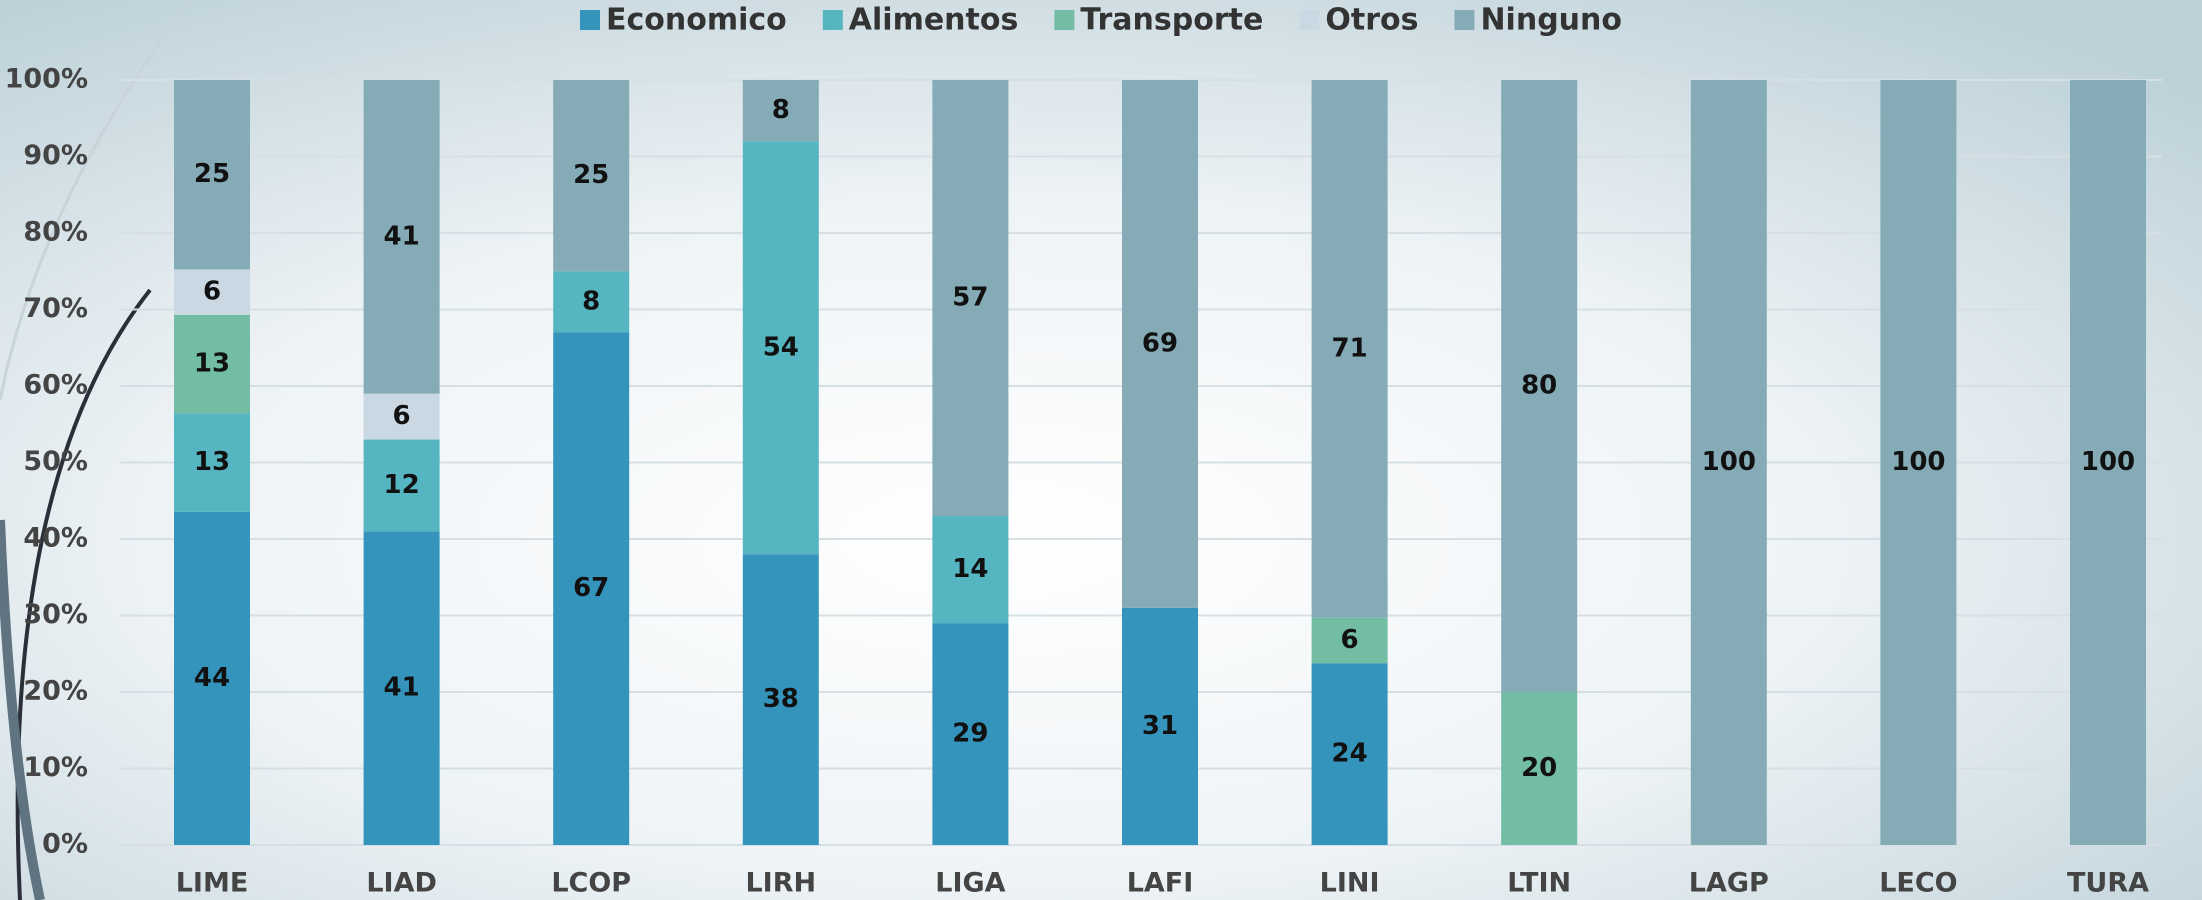 This screenshot has width=2202, height=900. Describe the element at coordinates (55, 308) in the screenshot. I see `y-tick-label: 70%` at that location.